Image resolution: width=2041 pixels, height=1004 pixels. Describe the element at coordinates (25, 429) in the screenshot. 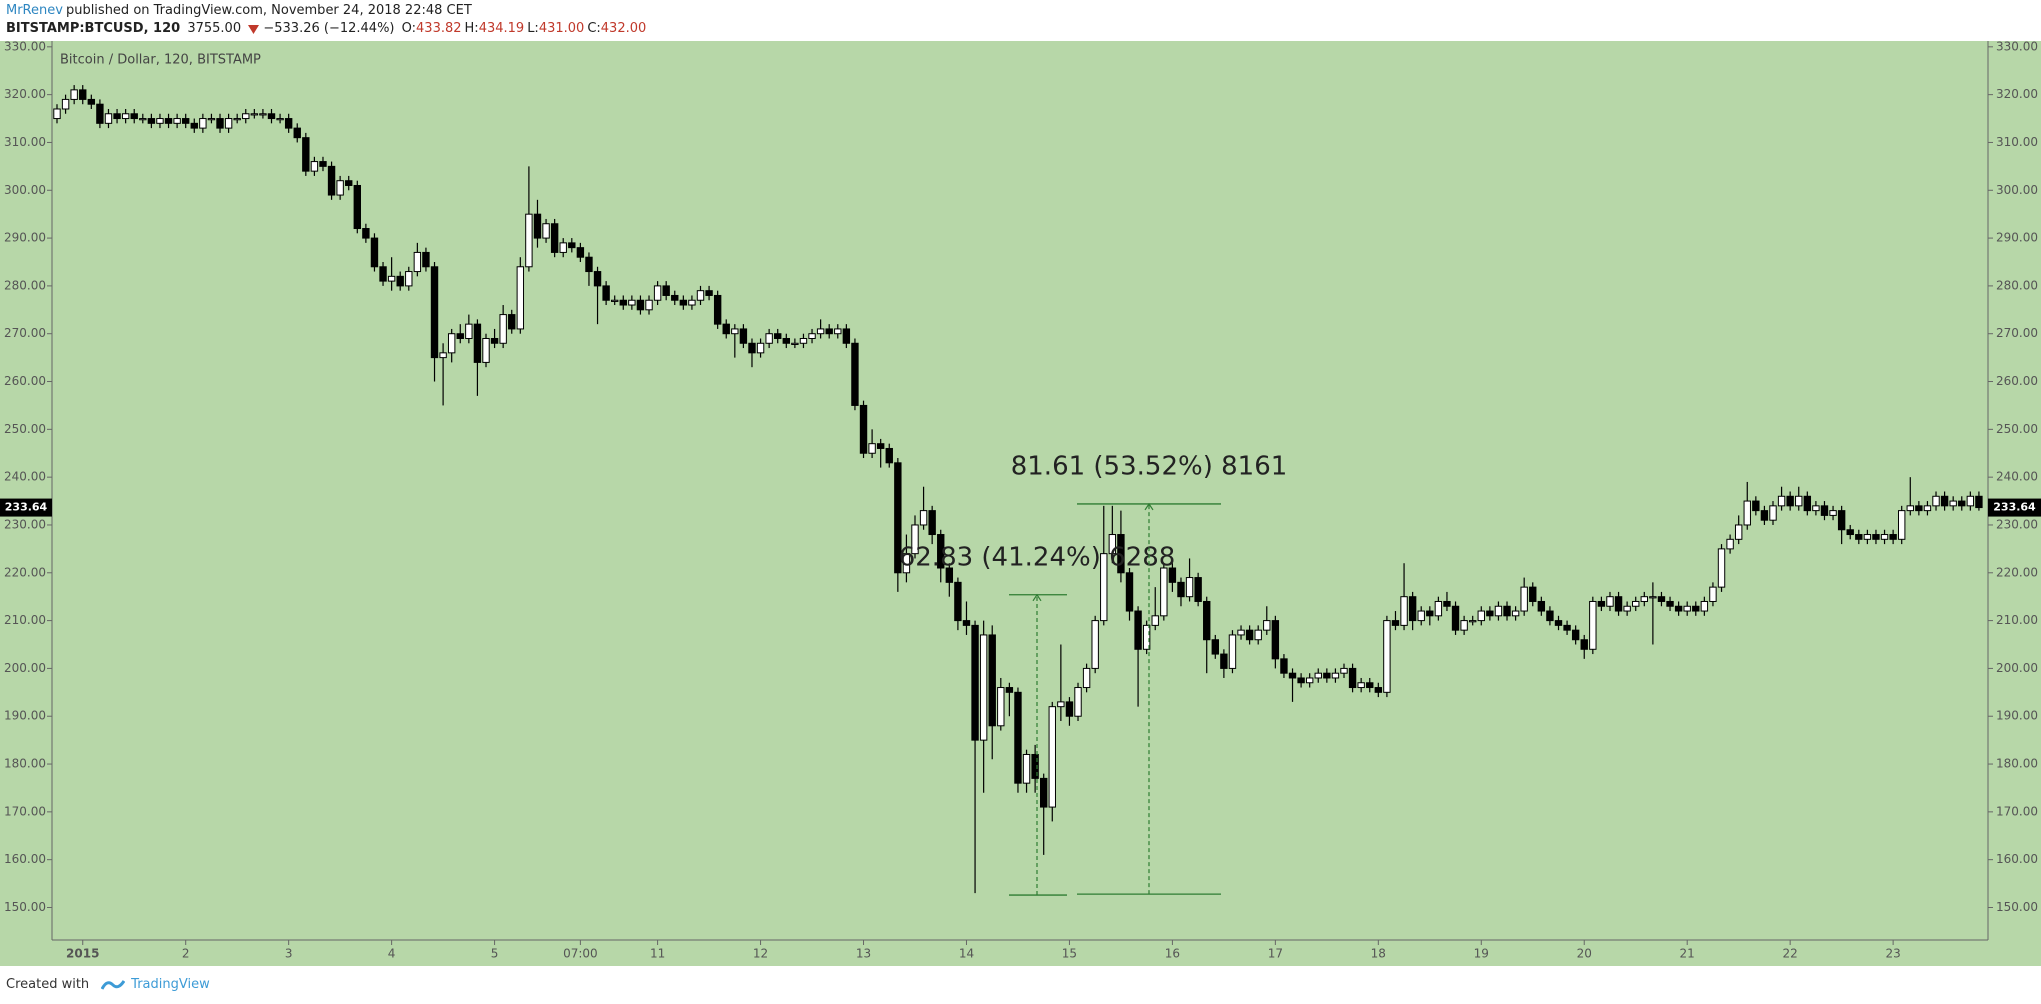

I see `y-tick-label: 250.00` at that location.